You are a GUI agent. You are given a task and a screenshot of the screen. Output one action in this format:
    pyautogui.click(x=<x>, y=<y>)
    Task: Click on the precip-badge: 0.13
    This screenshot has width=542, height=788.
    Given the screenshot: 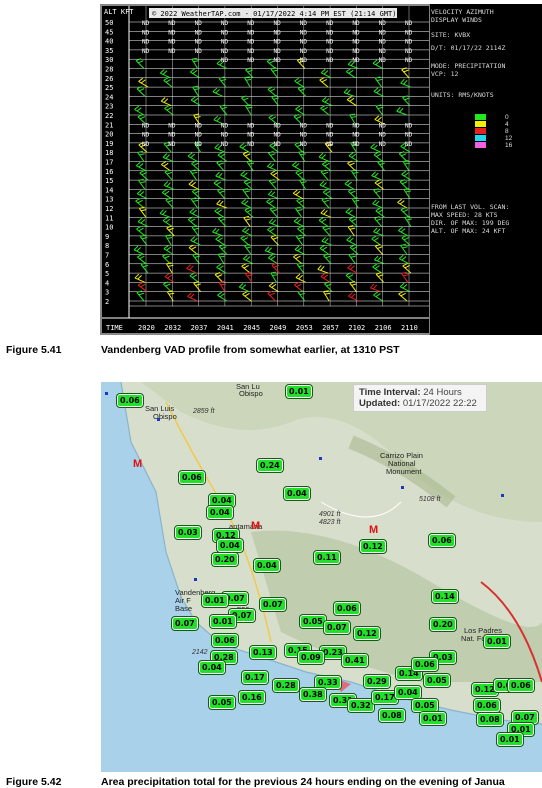 What is the action you would take?
    pyautogui.click(x=263, y=652)
    